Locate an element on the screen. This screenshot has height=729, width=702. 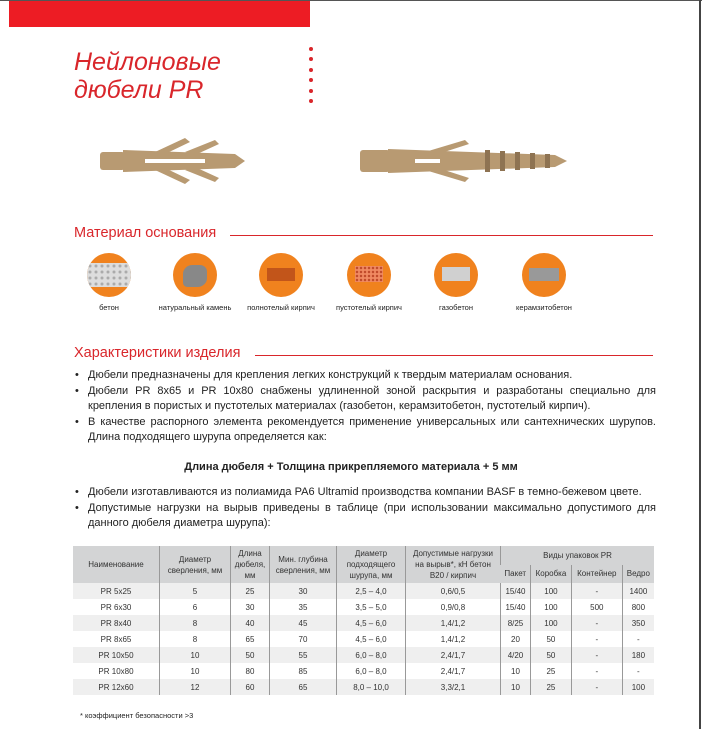
table-cell: PR 8x65 is located at coordinates (116, 639).